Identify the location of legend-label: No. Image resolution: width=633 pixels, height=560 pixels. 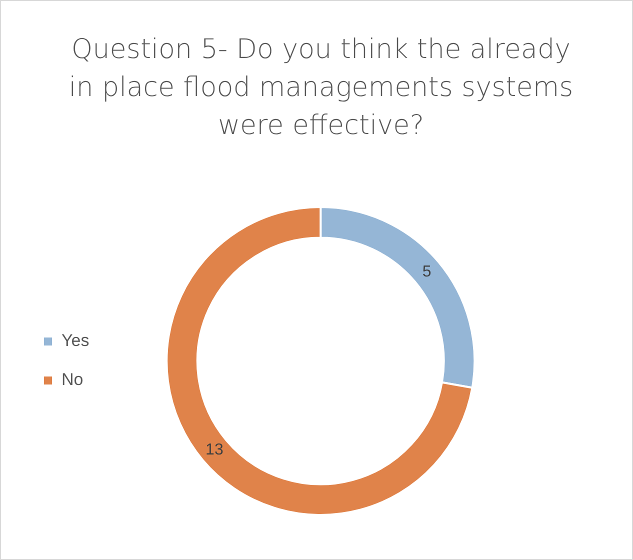
(73, 380).